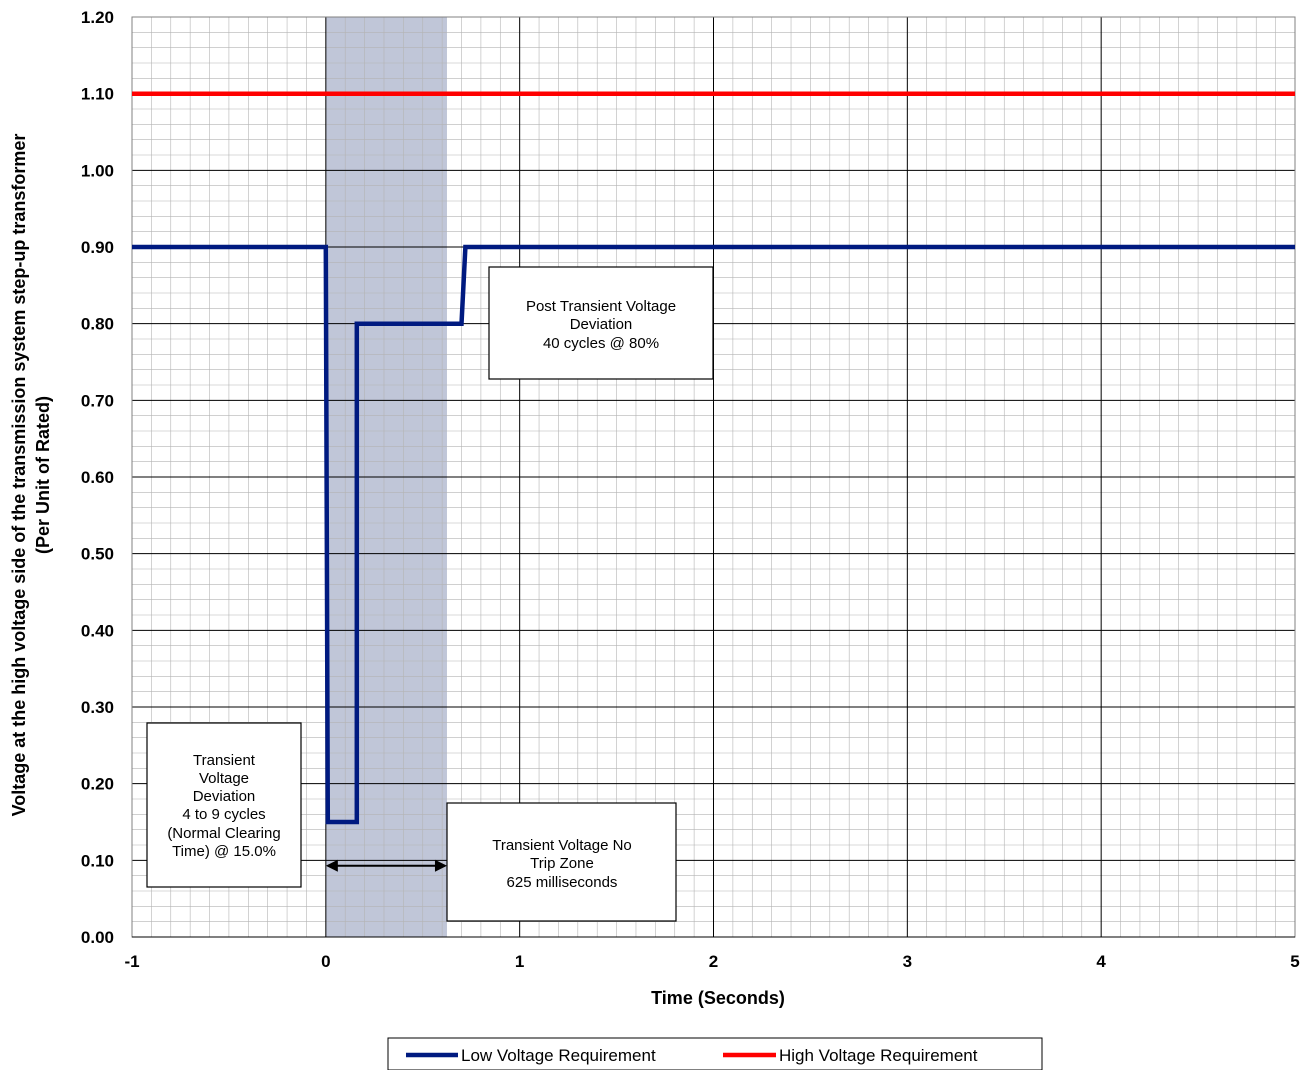 This screenshot has height=1070, width=1314. What do you see at coordinates (97, 94) in the screenshot?
I see `y-tick-label: 1.10` at bounding box center [97, 94].